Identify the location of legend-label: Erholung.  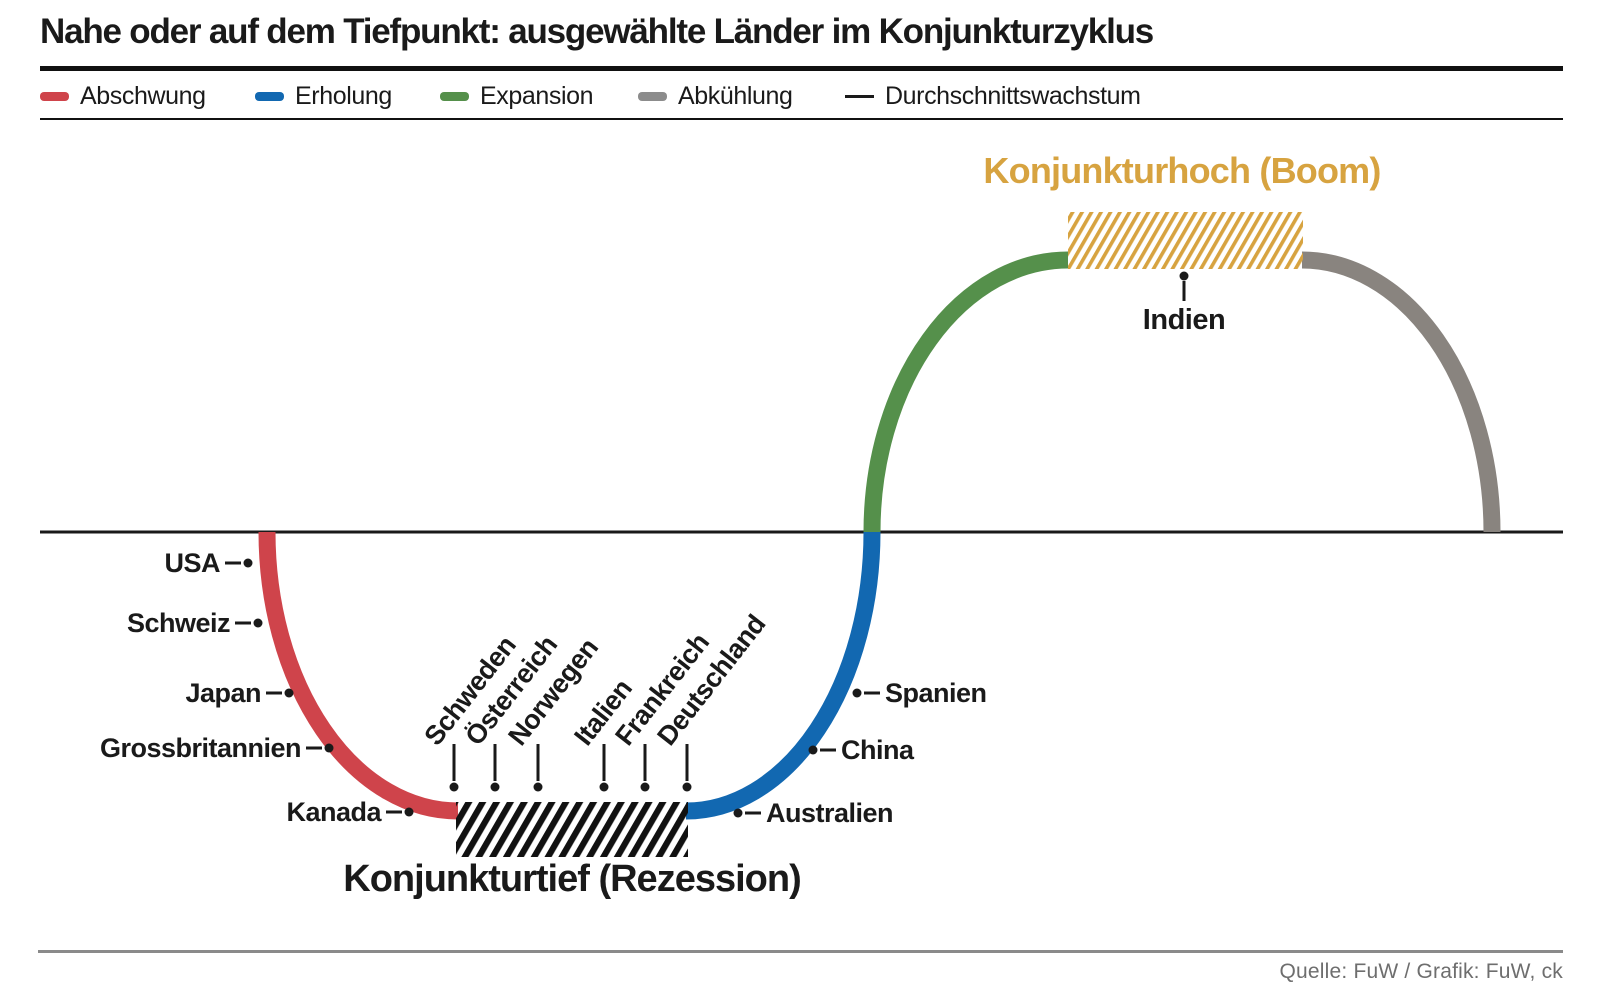
(343, 96).